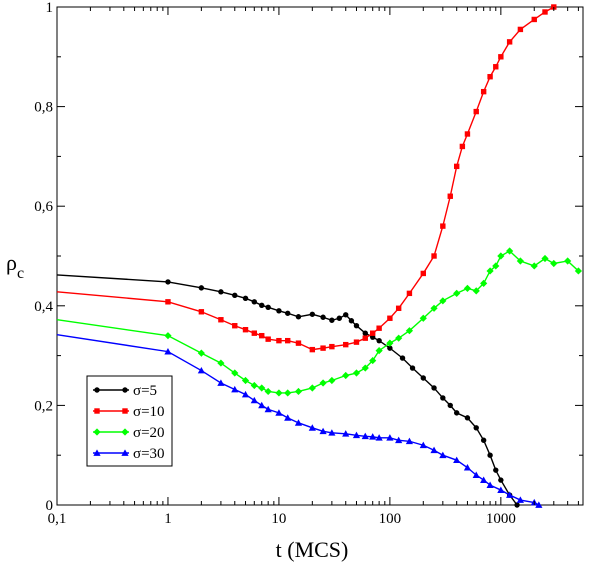  What do you see at coordinates (43, 307) in the screenshot?
I see `y-tick-label: 0,4` at bounding box center [43, 307].